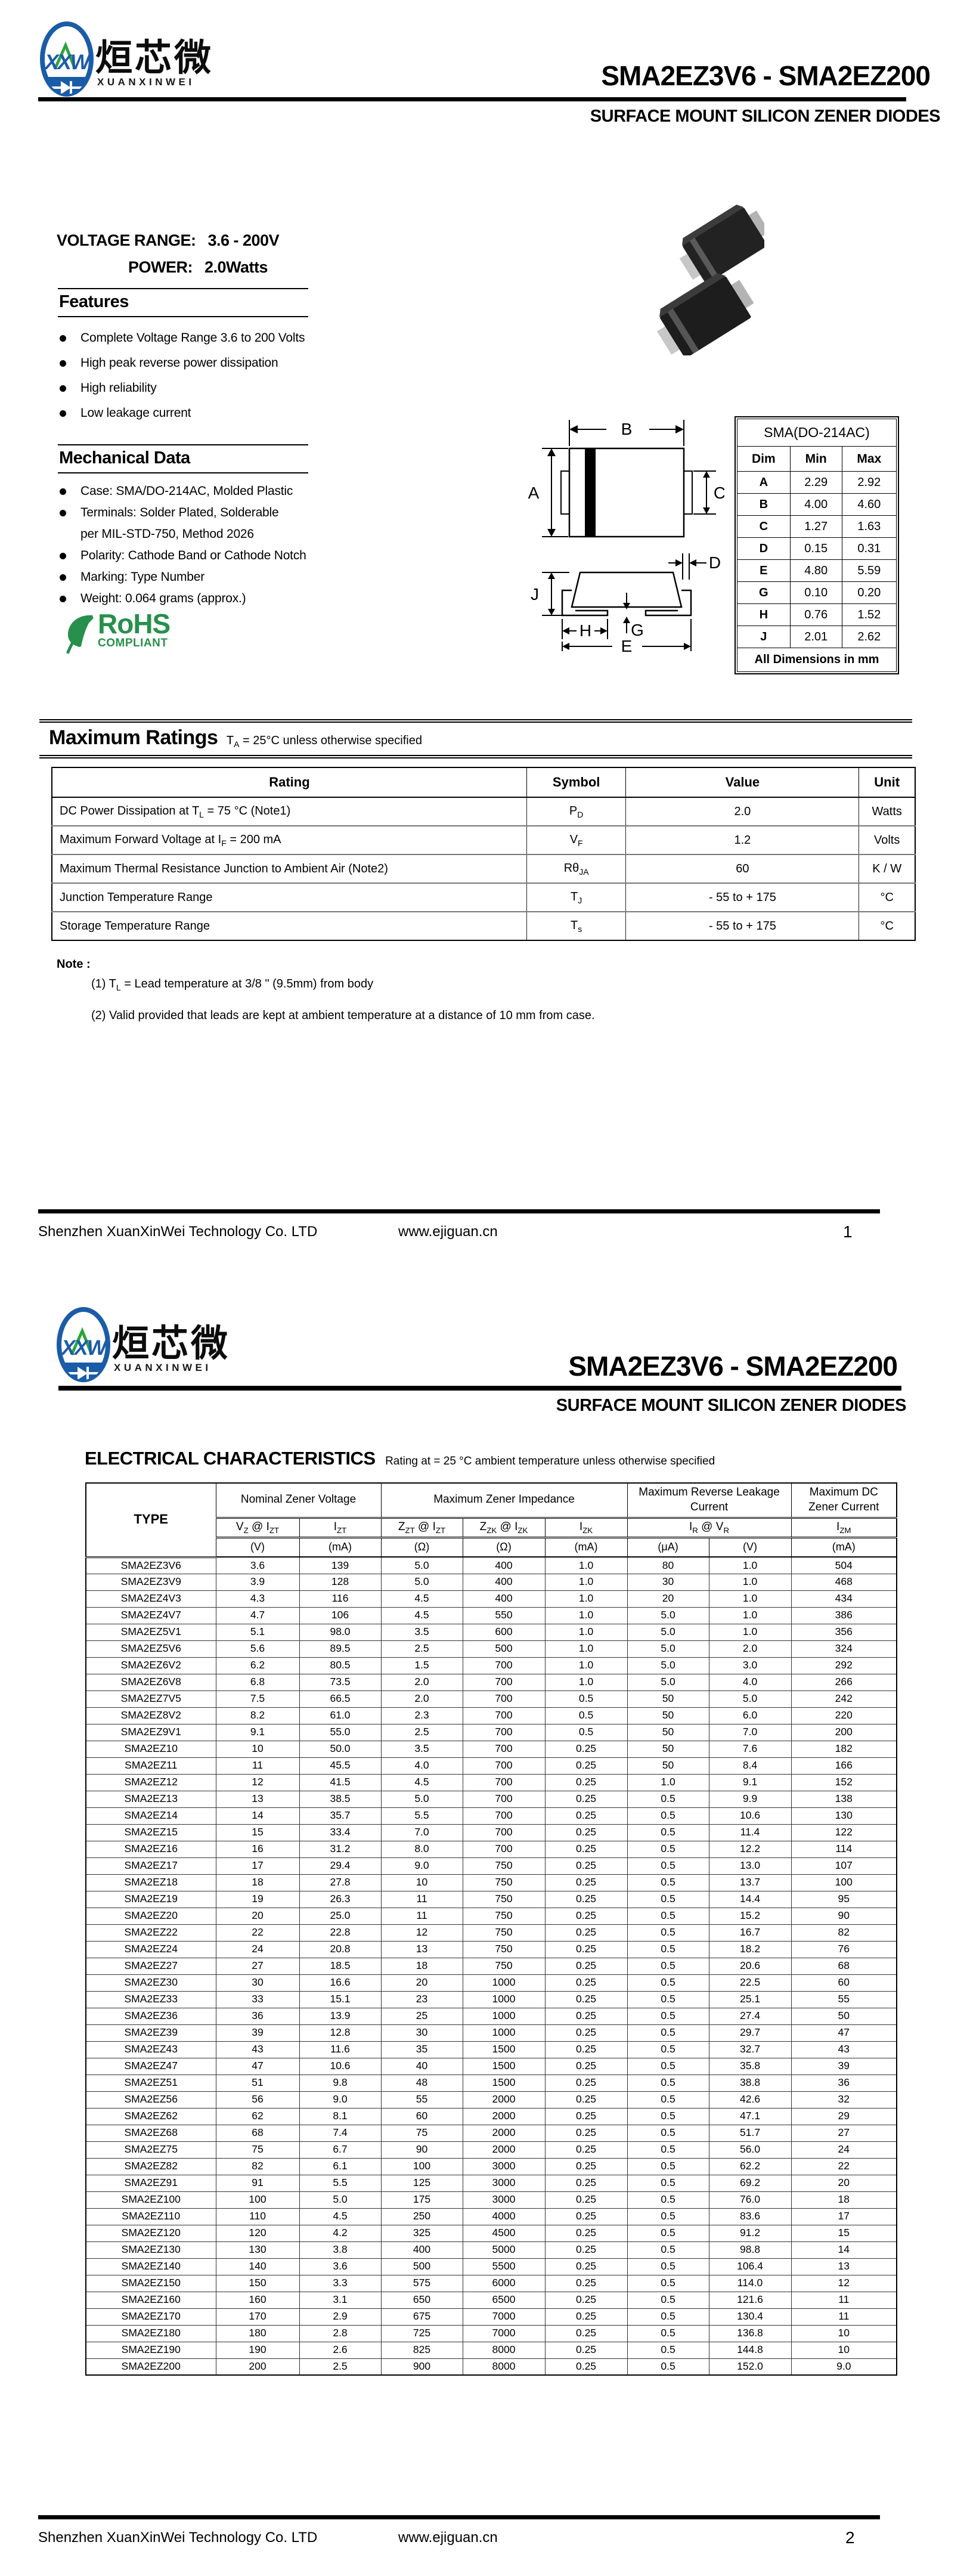 The image size is (970, 2576). I want to click on table-cell: 98.8, so click(750, 2250).